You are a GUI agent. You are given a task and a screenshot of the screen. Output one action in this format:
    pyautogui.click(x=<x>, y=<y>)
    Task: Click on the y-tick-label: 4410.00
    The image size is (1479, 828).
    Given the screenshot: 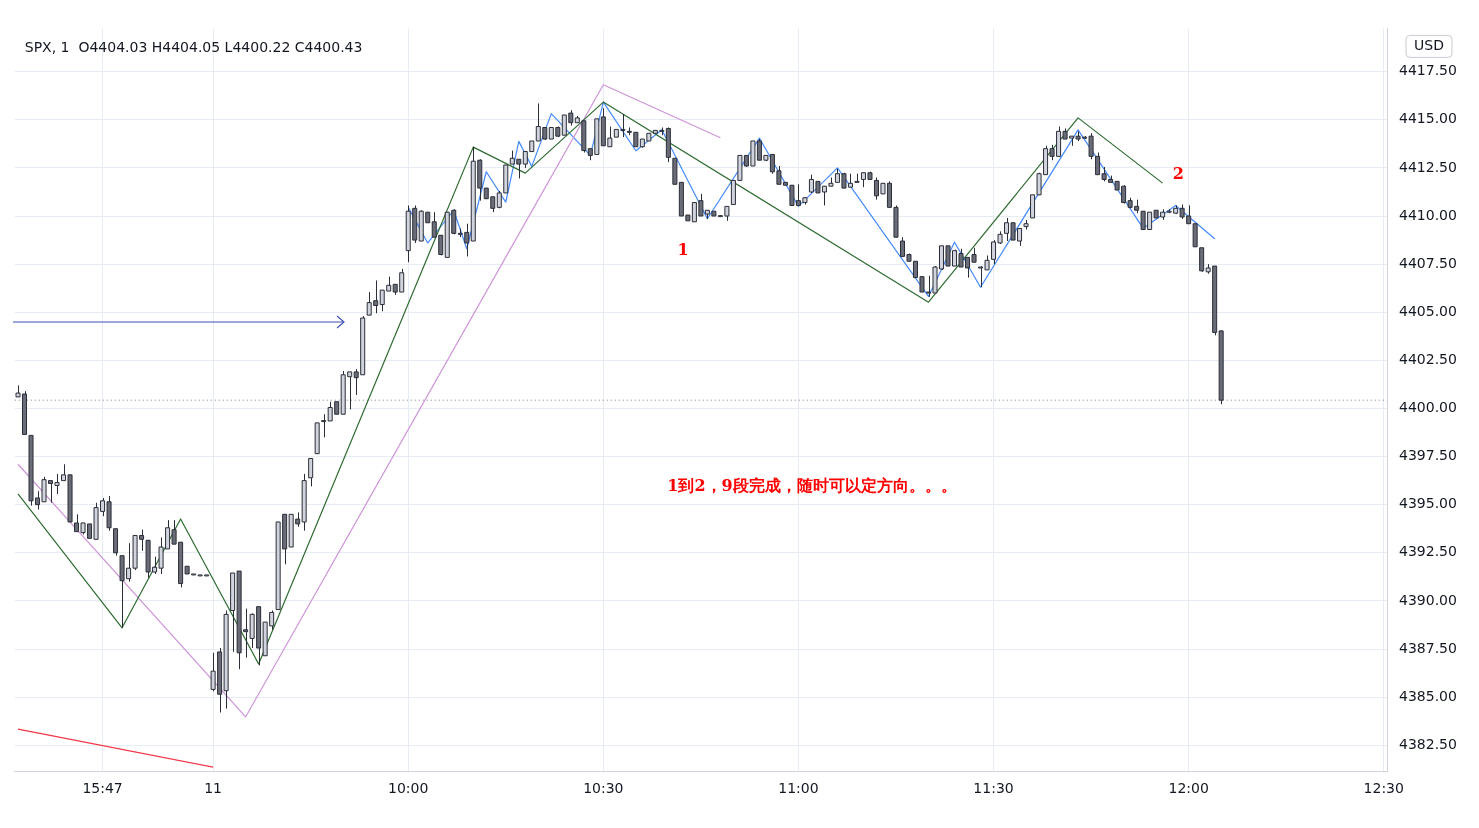 What is the action you would take?
    pyautogui.click(x=1428, y=214)
    